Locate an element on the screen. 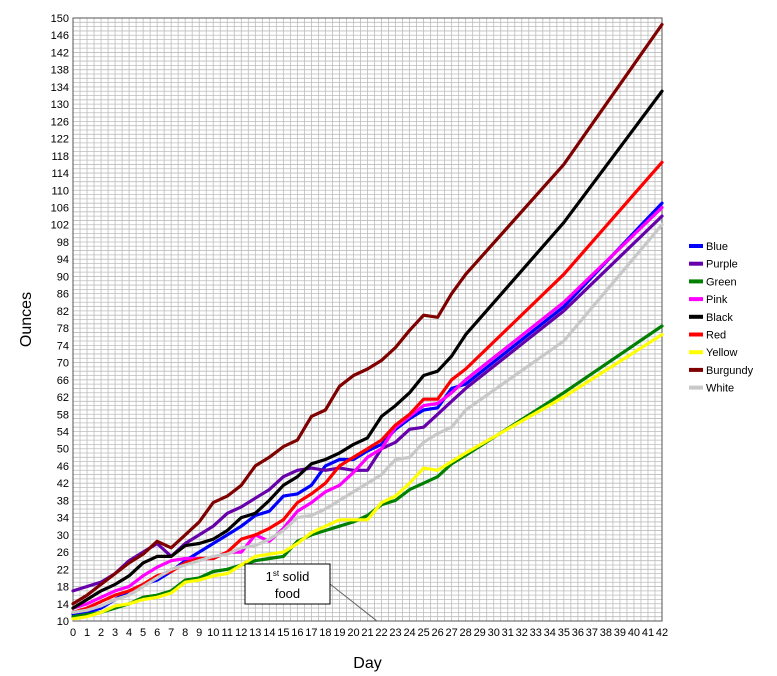 The width and height of the screenshot is (777, 676). y-tick-label: 150 is located at coordinates (60, 19).